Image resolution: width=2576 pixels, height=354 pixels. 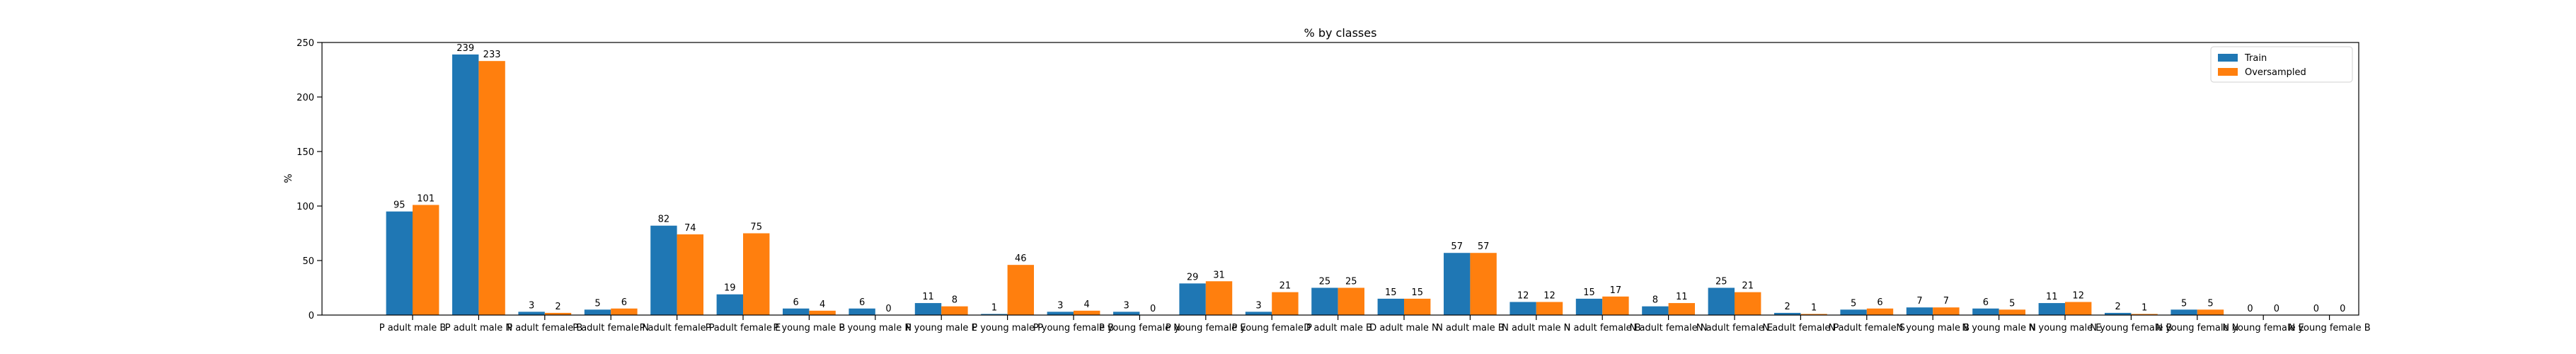 What do you see at coordinates (1193, 277) in the screenshot?
I see `value-label-train: 29` at bounding box center [1193, 277].